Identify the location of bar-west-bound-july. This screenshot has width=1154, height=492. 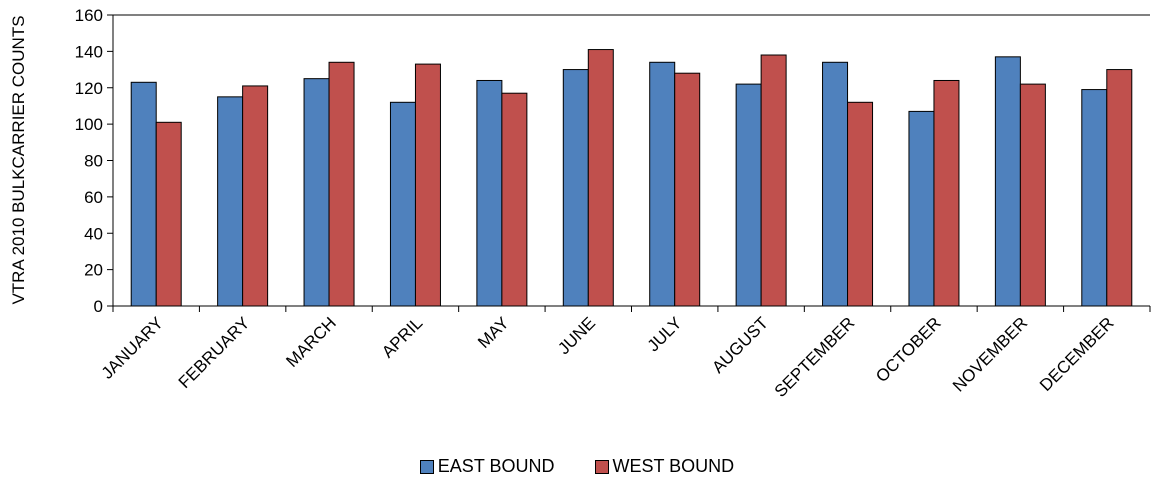
(687, 189).